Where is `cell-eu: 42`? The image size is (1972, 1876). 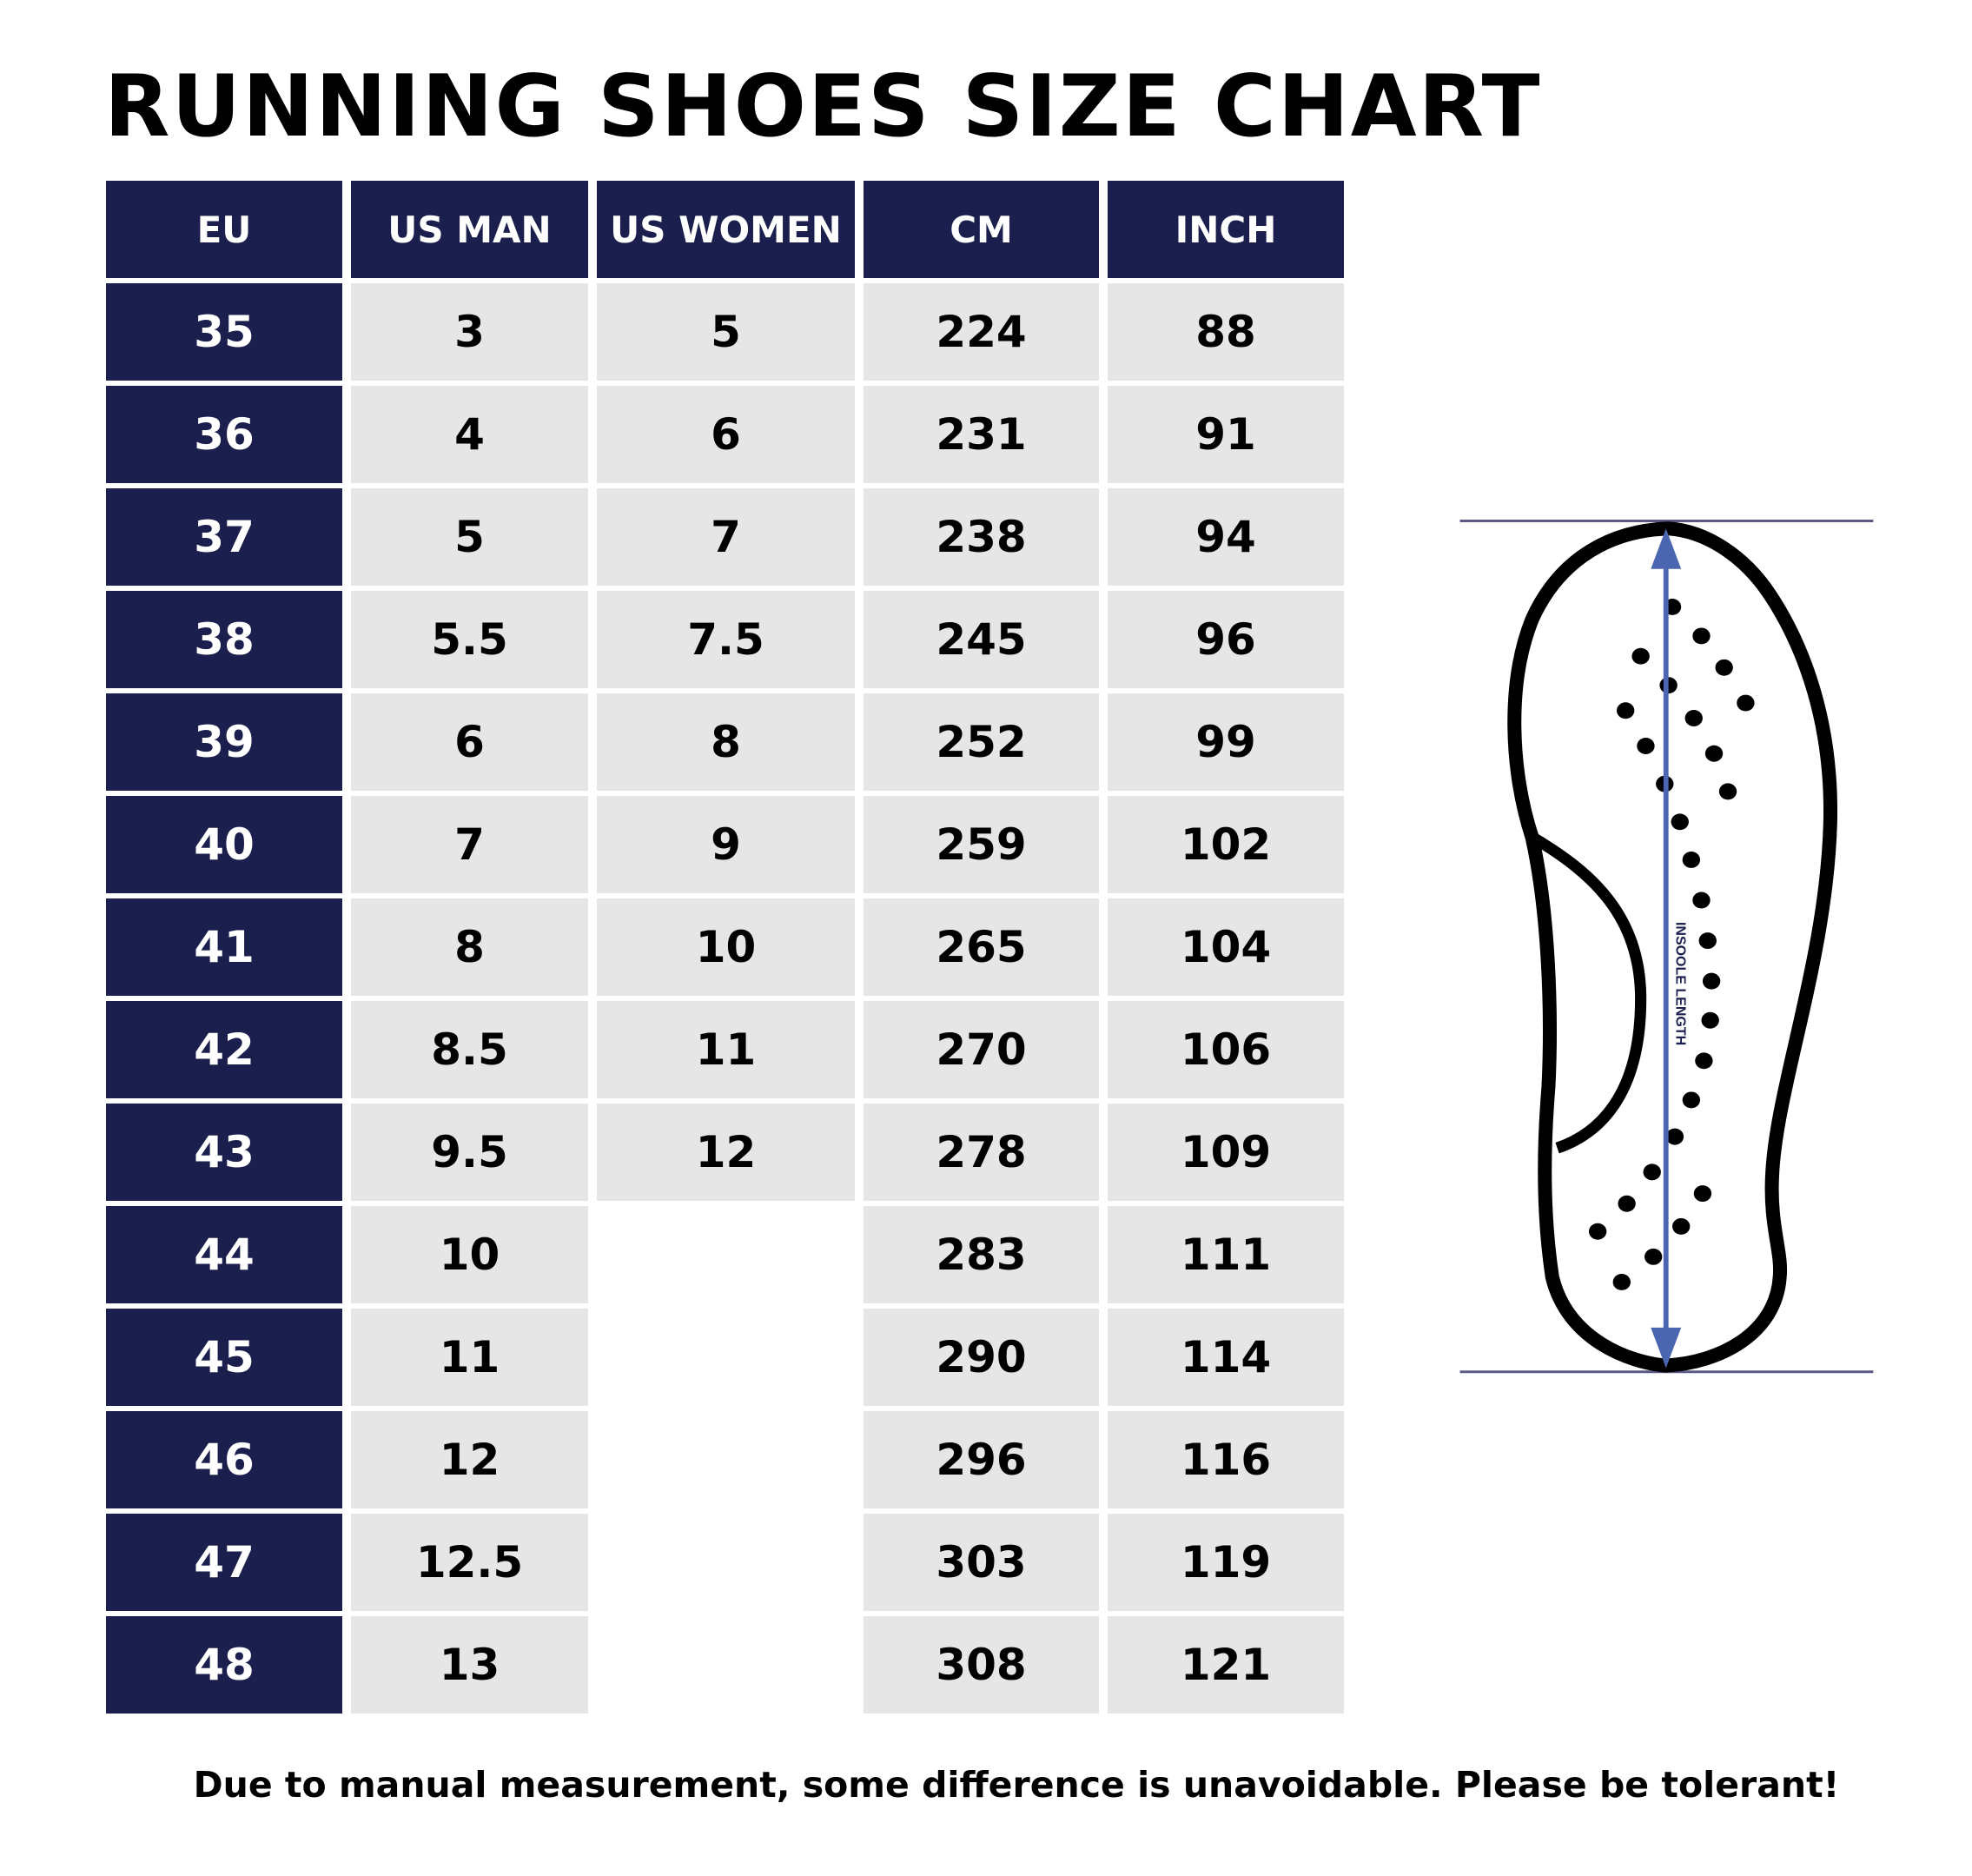
cell-eu: 42 is located at coordinates (224, 1050).